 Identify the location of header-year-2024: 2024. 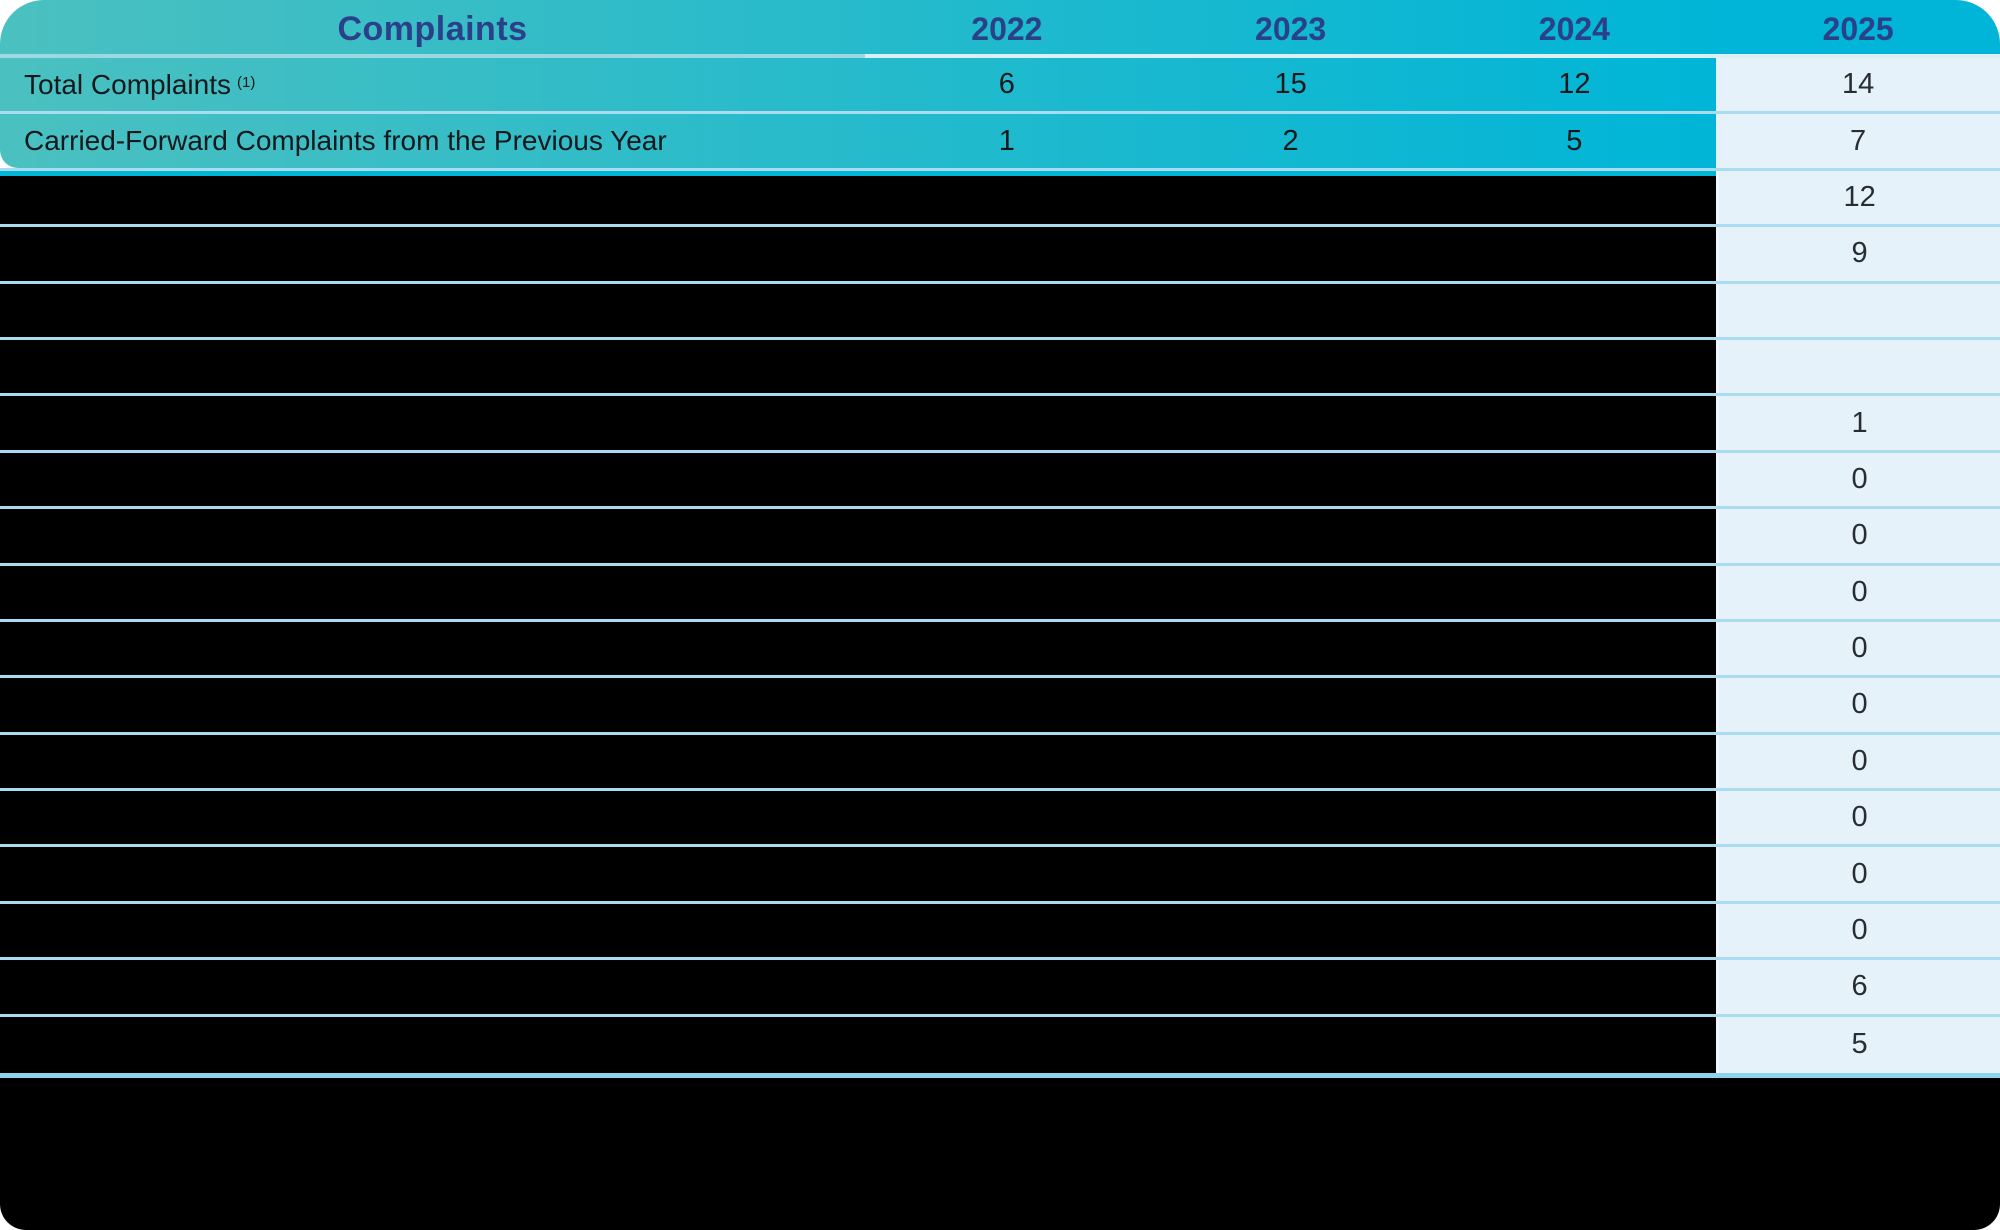
(1574, 28).